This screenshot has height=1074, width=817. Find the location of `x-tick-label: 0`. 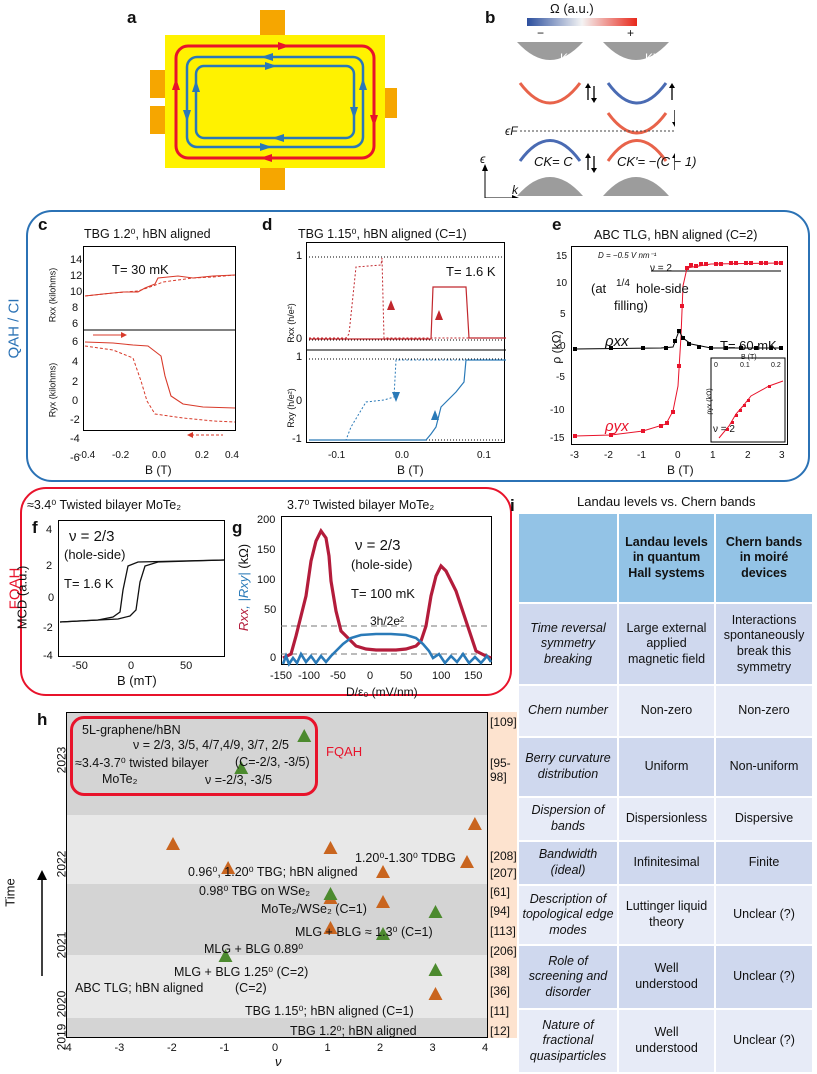

x-tick-label: 0 is located at coordinates (275, 1048).